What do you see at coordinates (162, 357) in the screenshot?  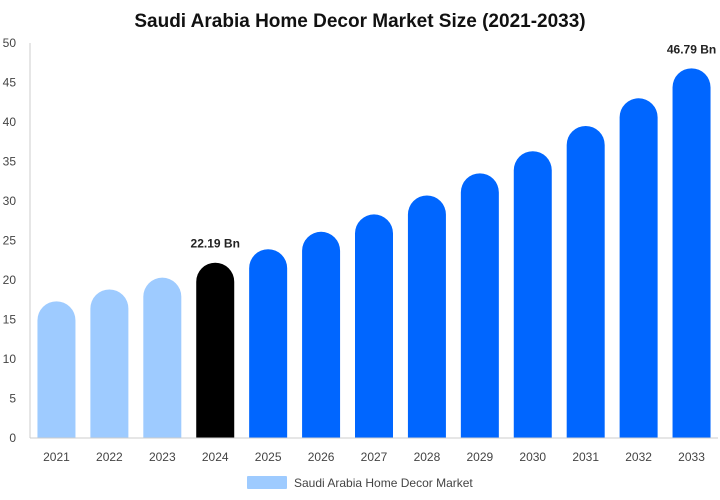 I see `bar-2023` at bounding box center [162, 357].